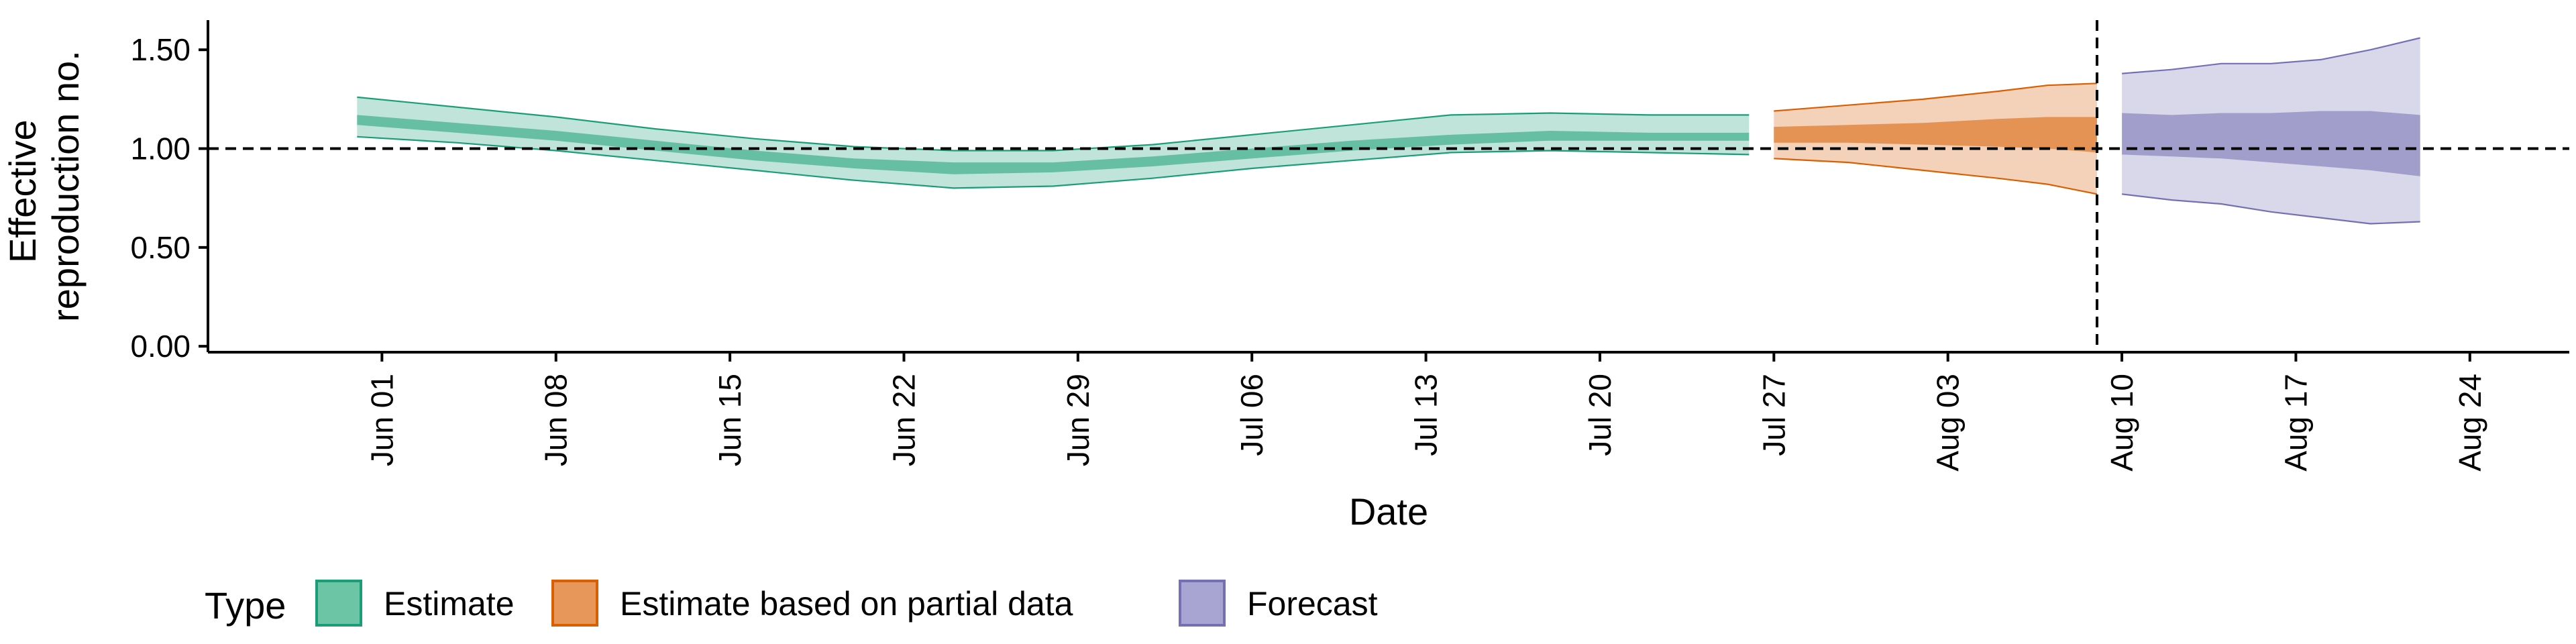 This screenshot has height=644, width=2576. I want to click on x-tick-label: Jun 15, so click(729, 420).